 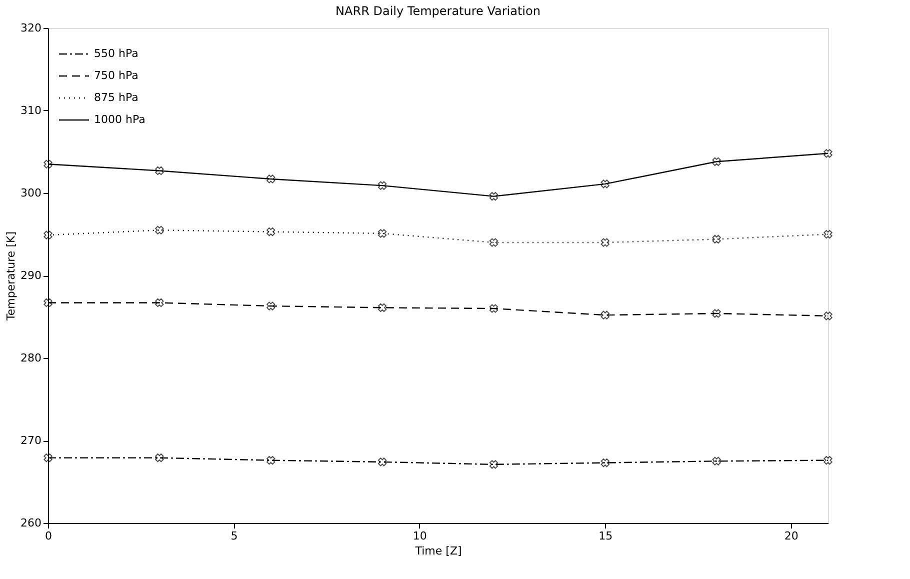 What do you see at coordinates (48, 536) in the screenshot?
I see `x-tick-label: 0` at bounding box center [48, 536].